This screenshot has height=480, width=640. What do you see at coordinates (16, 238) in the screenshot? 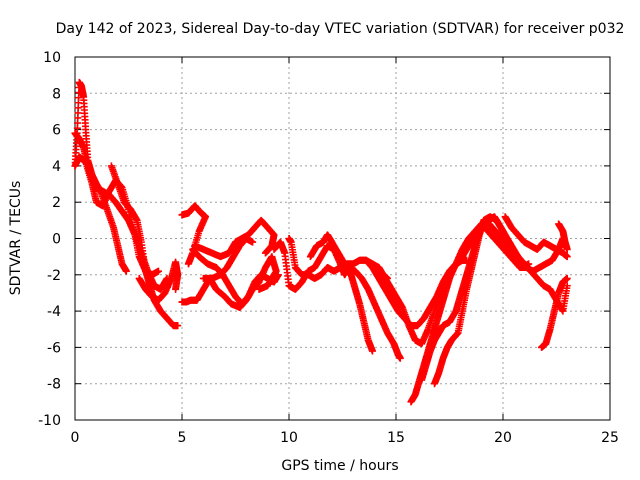
I see `y-axis-label: SDTVAR / TECUs` at bounding box center [16, 238].